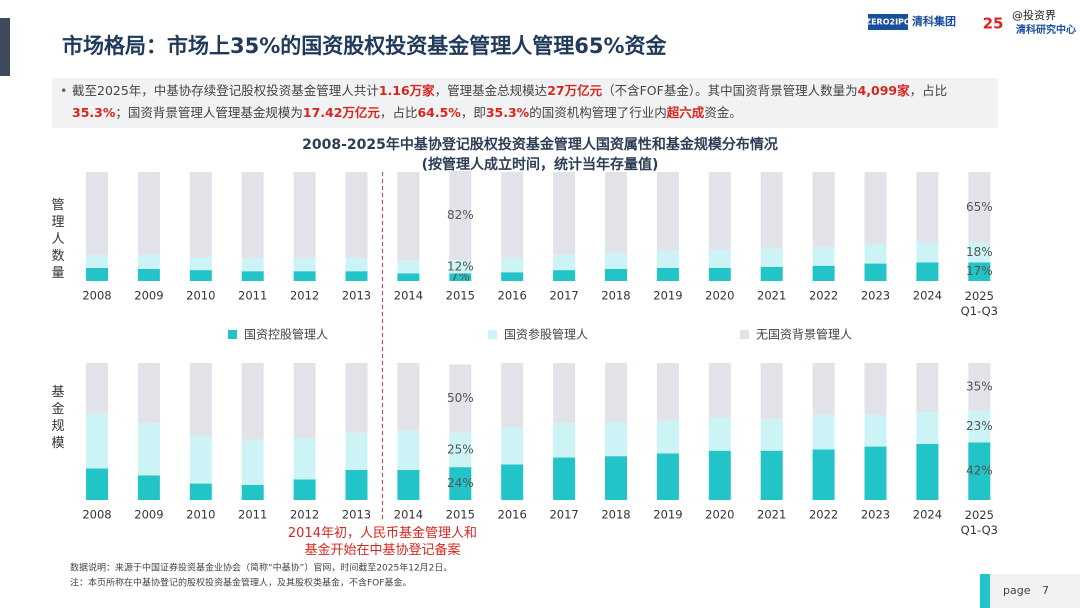 This screenshot has height=608, width=1080. Describe the element at coordinates (1046, 29) in the screenshot. I see `logo-research: 清科研究中心` at that location.